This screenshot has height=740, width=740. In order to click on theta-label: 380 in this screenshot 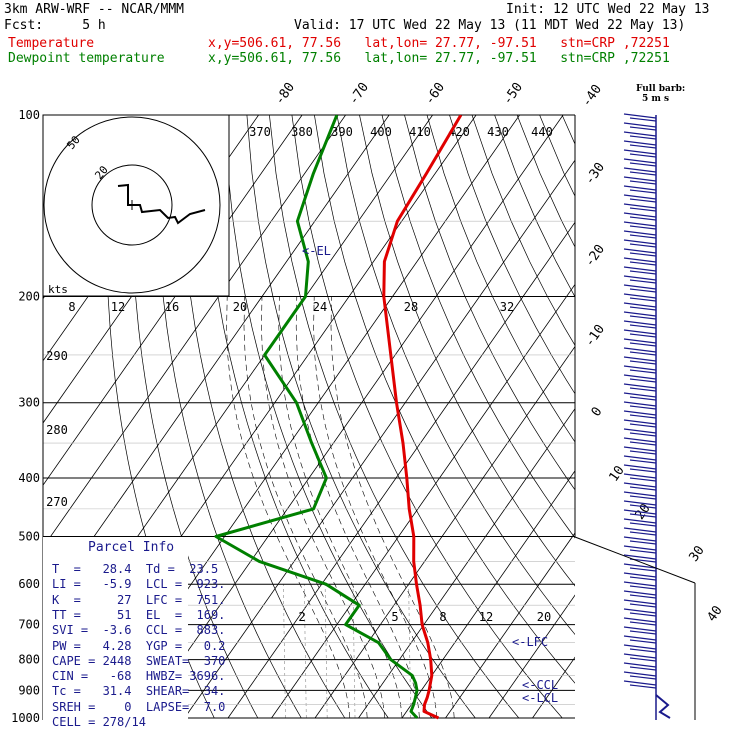, I will do `click(302, 132)`.